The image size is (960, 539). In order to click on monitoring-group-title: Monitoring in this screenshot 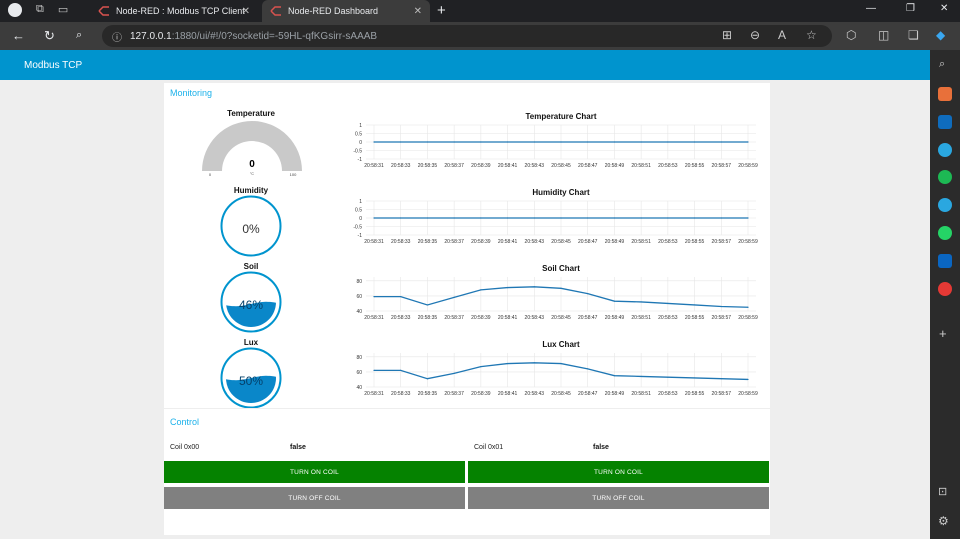, I will do `click(191, 93)`.